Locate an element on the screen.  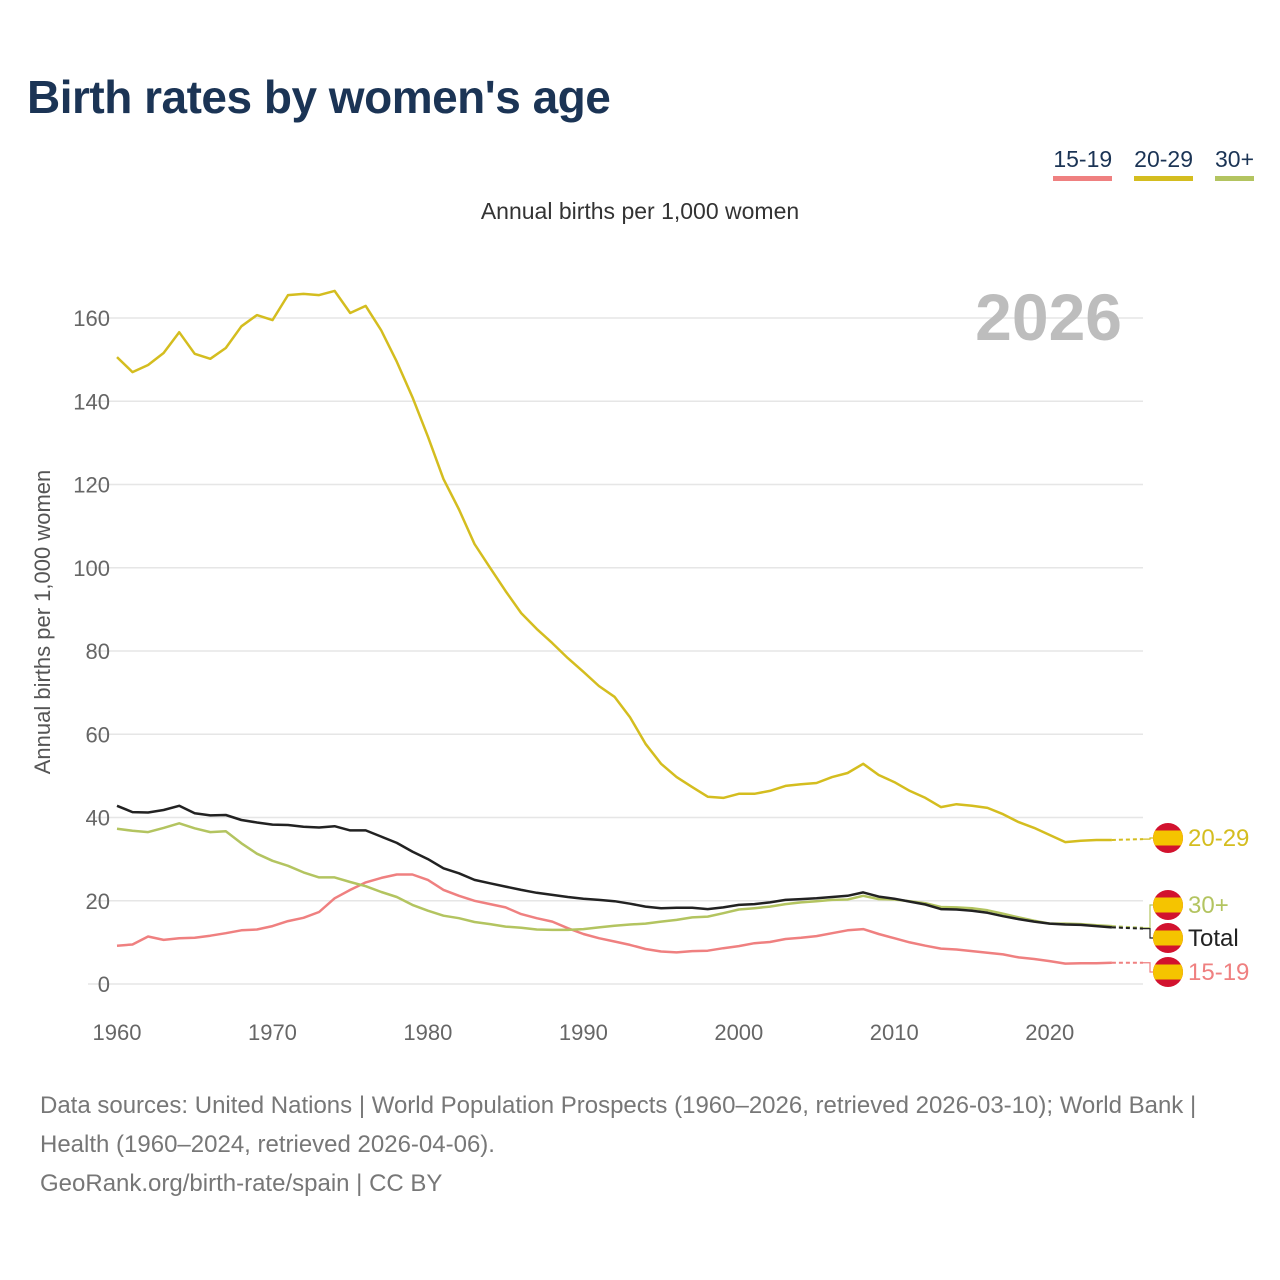
x-tick-label: 1970 is located at coordinates (272, 1032).